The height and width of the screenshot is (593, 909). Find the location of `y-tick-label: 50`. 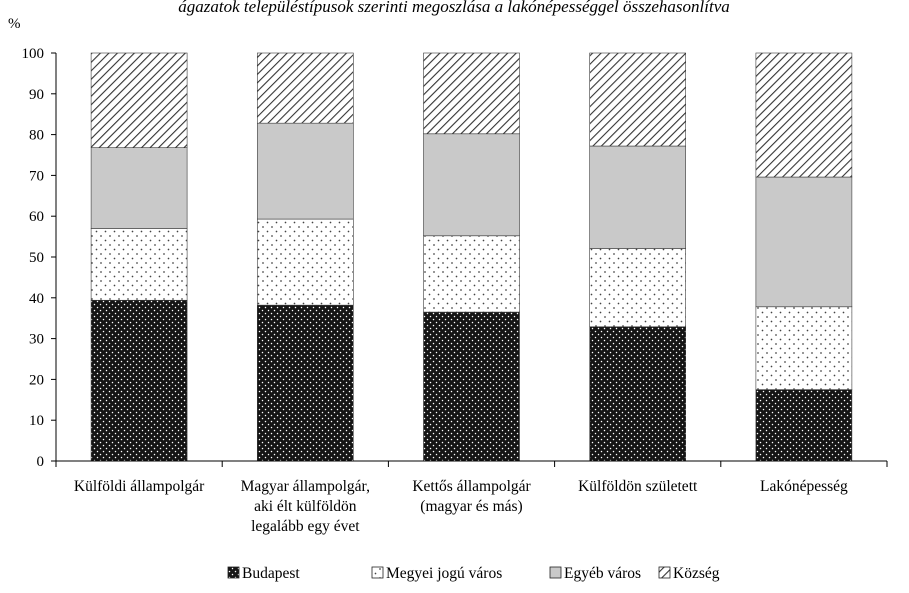

y-tick-label: 50 is located at coordinates (36, 258).